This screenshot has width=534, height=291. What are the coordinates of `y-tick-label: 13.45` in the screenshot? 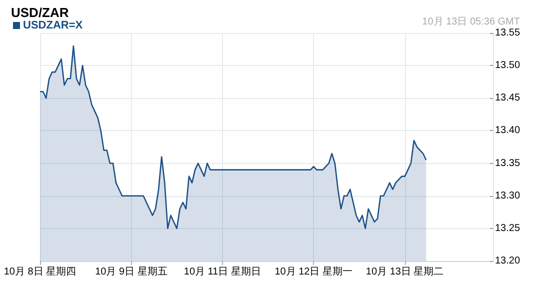 It's located at (507, 98).